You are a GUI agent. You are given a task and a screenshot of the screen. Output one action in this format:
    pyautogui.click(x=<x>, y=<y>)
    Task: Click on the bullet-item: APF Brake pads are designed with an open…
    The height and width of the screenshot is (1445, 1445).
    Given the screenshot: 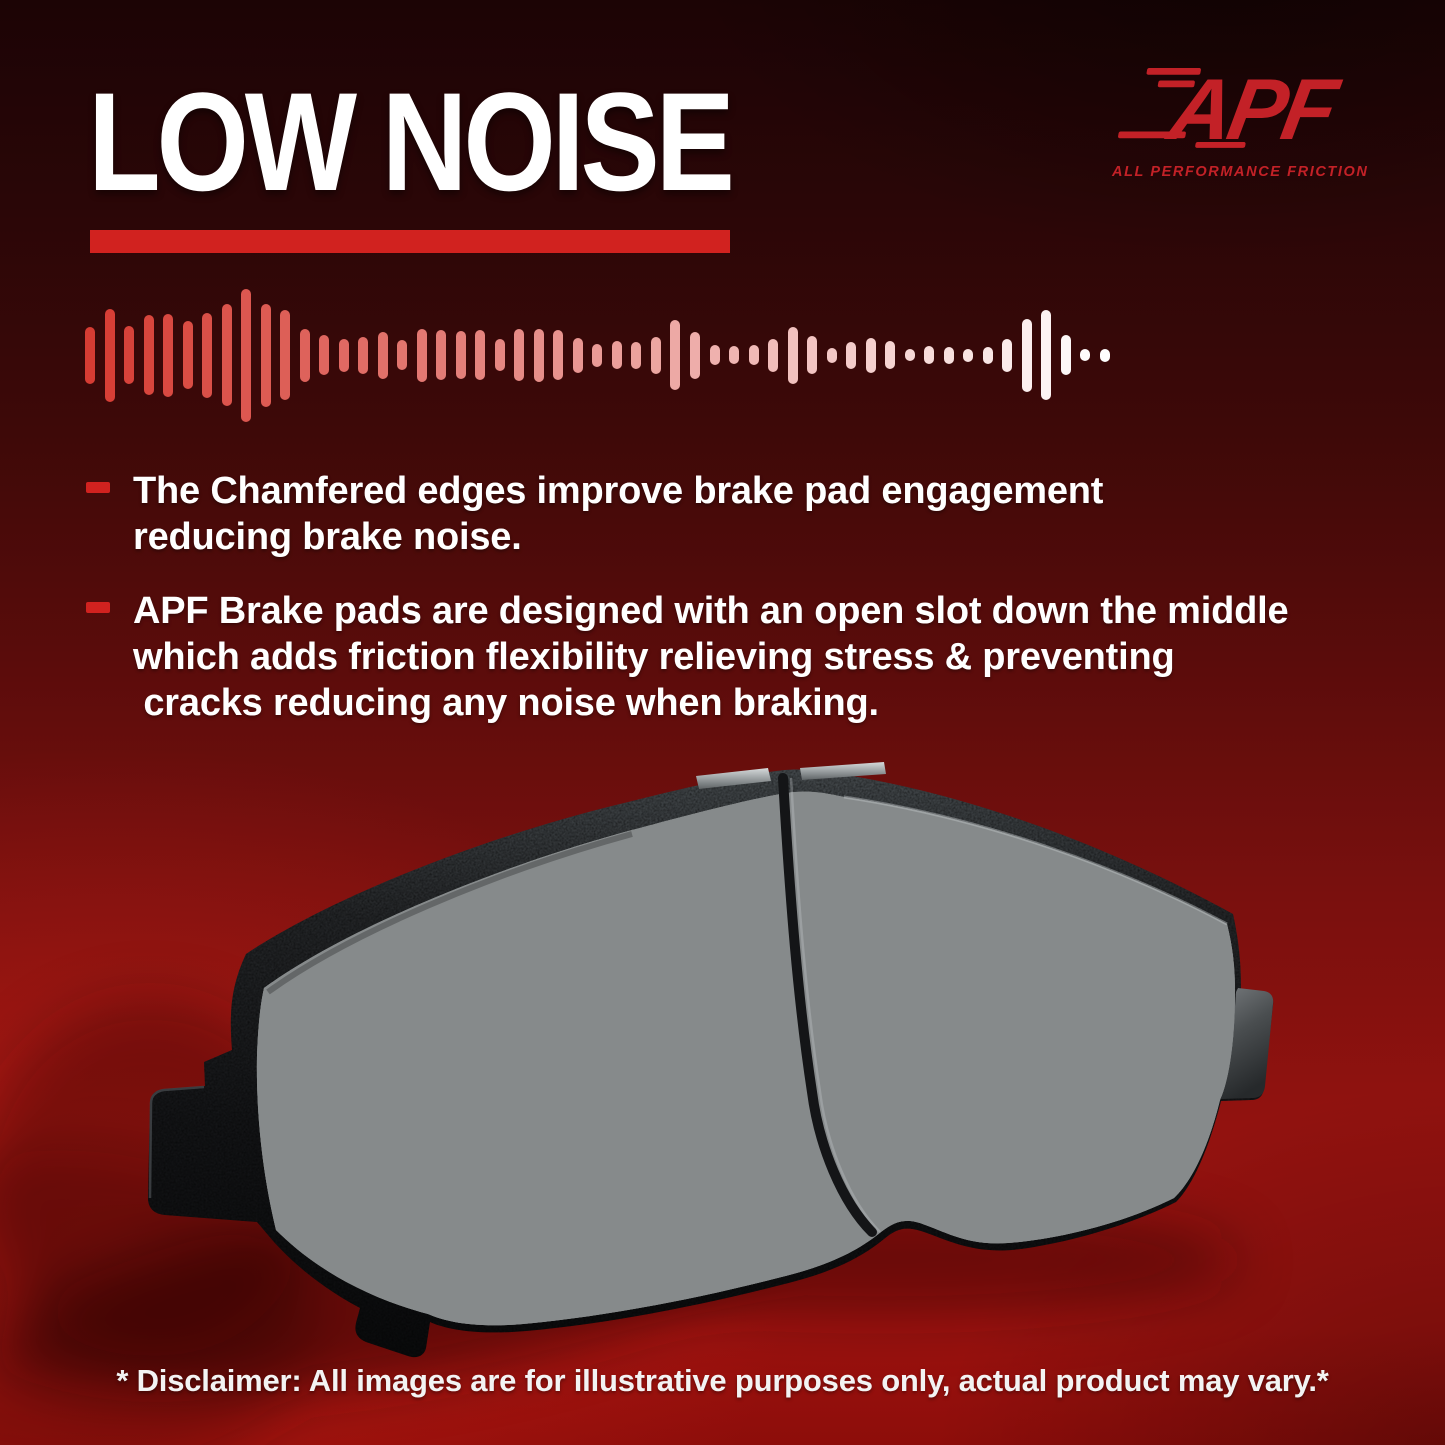 What is the action you would take?
    pyautogui.click(x=751, y=657)
    